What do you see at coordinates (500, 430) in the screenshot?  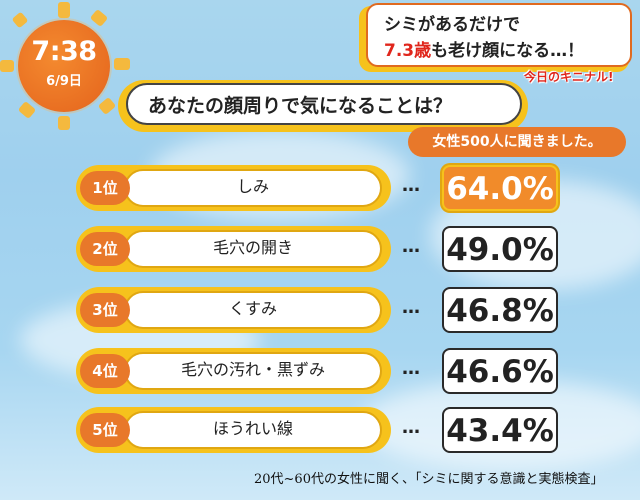 I see `row-percent: 43.4%` at bounding box center [500, 430].